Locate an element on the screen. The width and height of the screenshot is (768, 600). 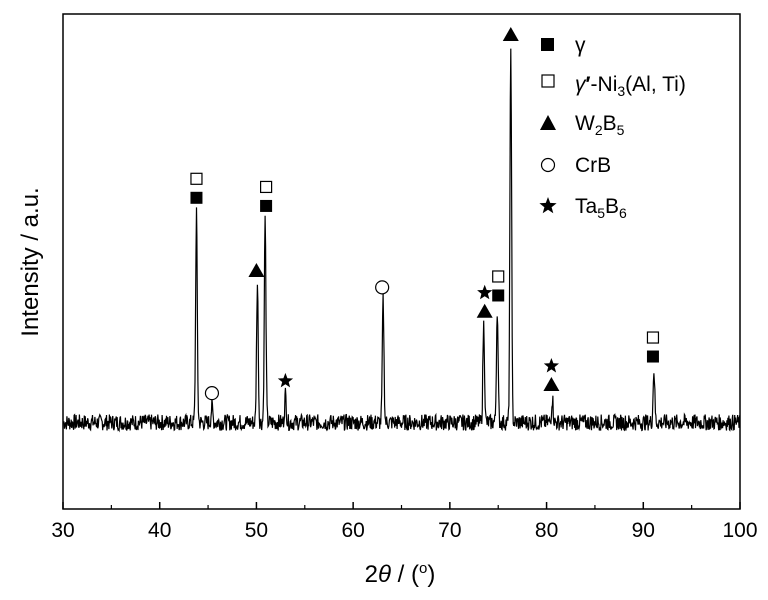
legend-label-gamma: γ is located at coordinates (580, 45).